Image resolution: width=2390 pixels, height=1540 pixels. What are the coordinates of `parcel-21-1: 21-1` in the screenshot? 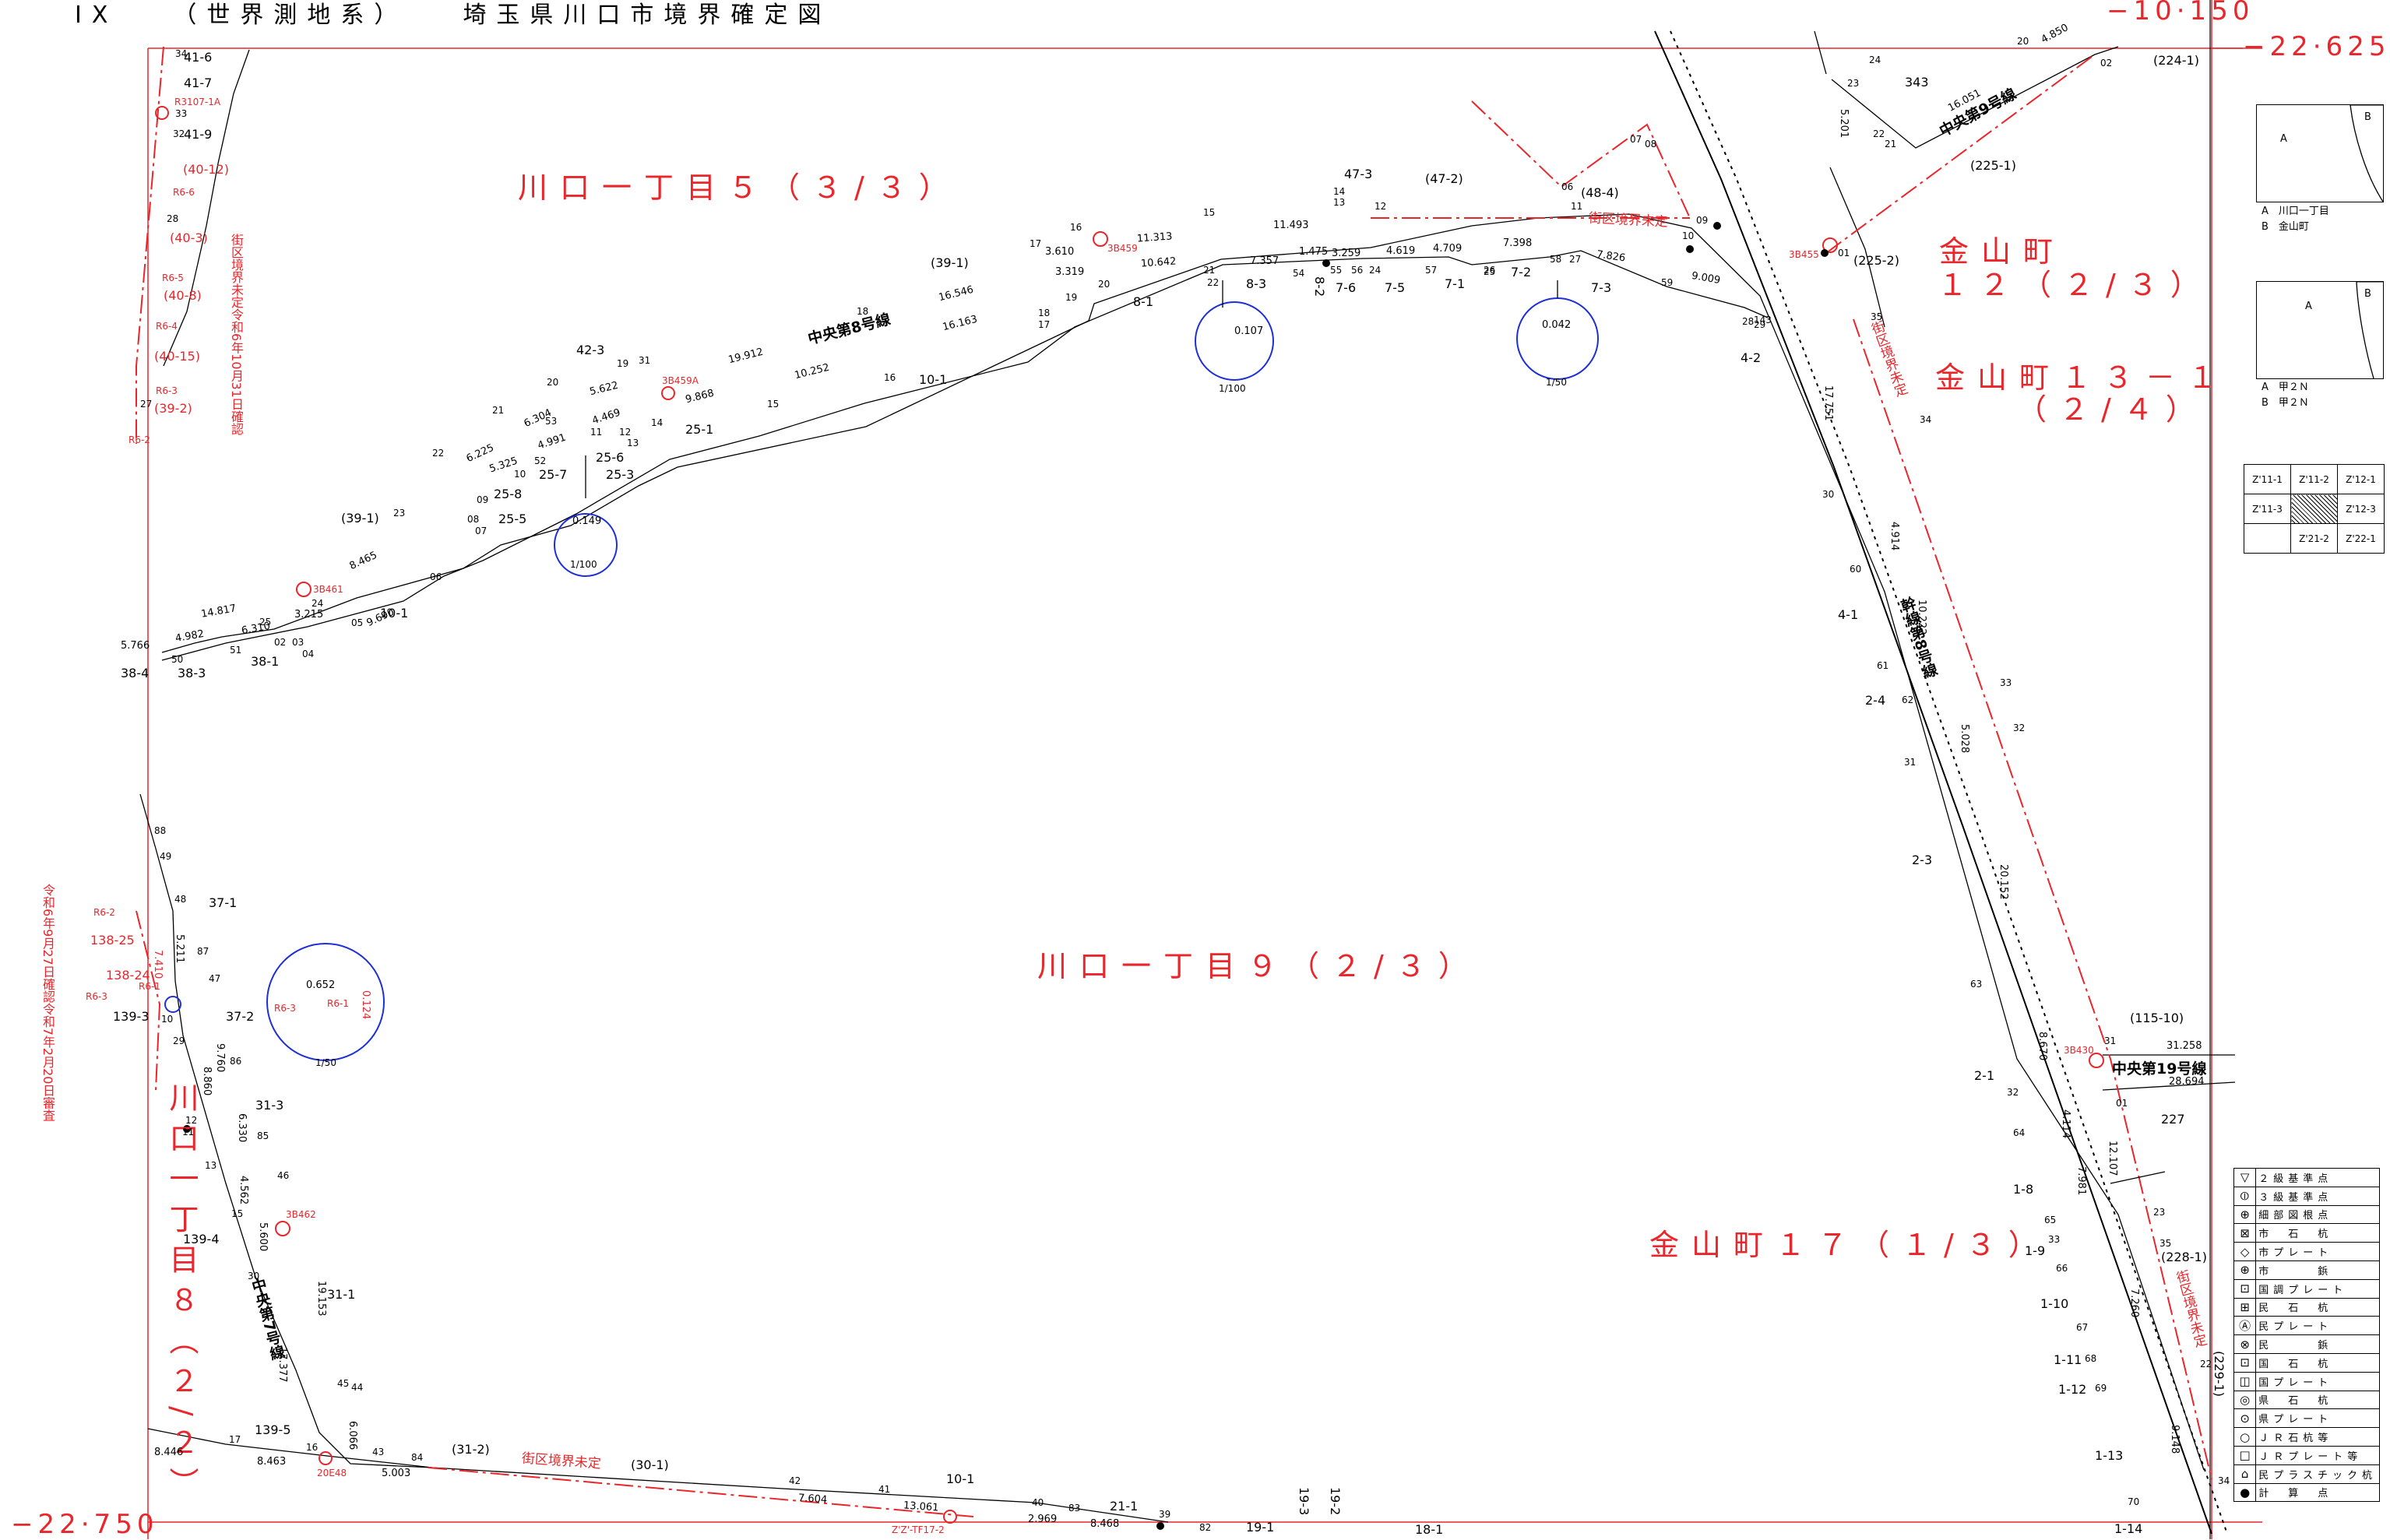 It's located at (1124, 1506).